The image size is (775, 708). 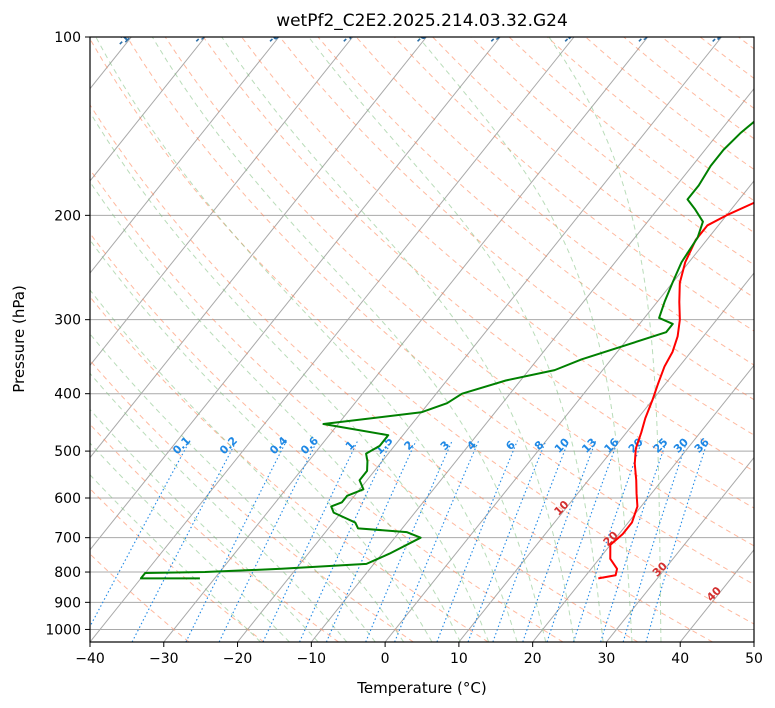 What do you see at coordinates (129, 34) in the screenshot?
I see `dry-adiabat-label: -100` at bounding box center [129, 34].